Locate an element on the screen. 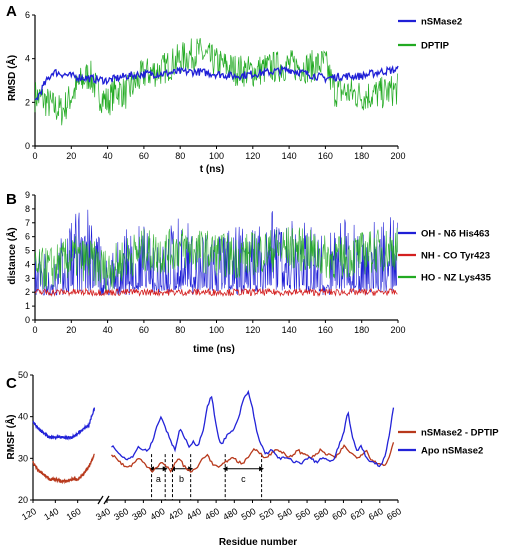 The image size is (515, 555). x-tick-label: 660 is located at coordinates (394, 514).